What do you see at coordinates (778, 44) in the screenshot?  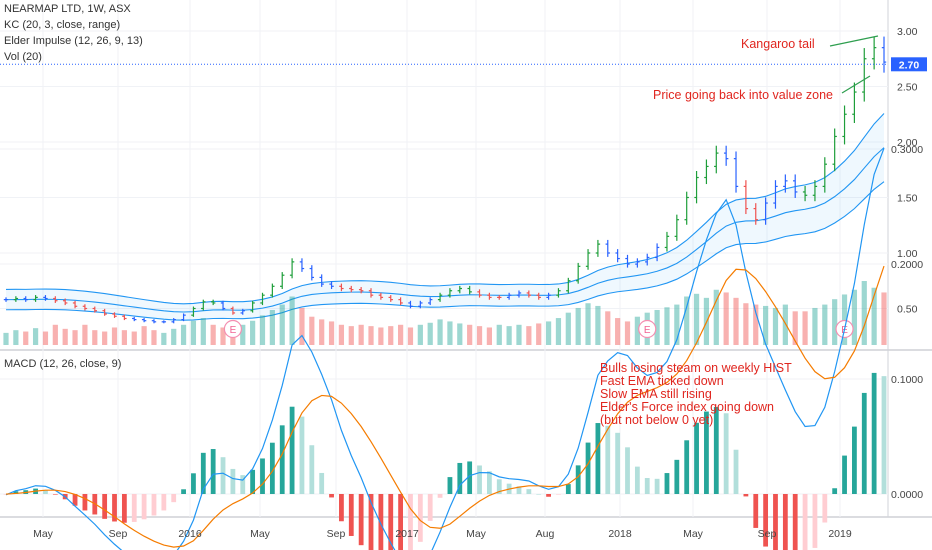 I see `kangaroo-tail-annotation: Kangaroo tail` at bounding box center [778, 44].